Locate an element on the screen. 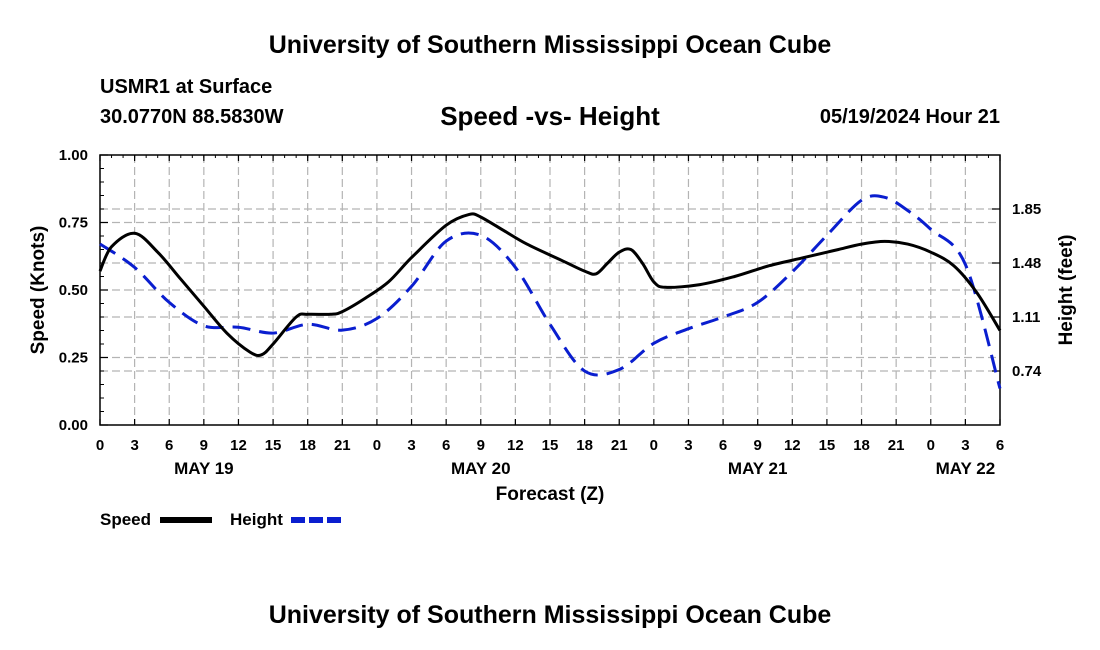 This screenshot has width=1100, height=650. date-label: MAY 20 is located at coordinates (481, 468).